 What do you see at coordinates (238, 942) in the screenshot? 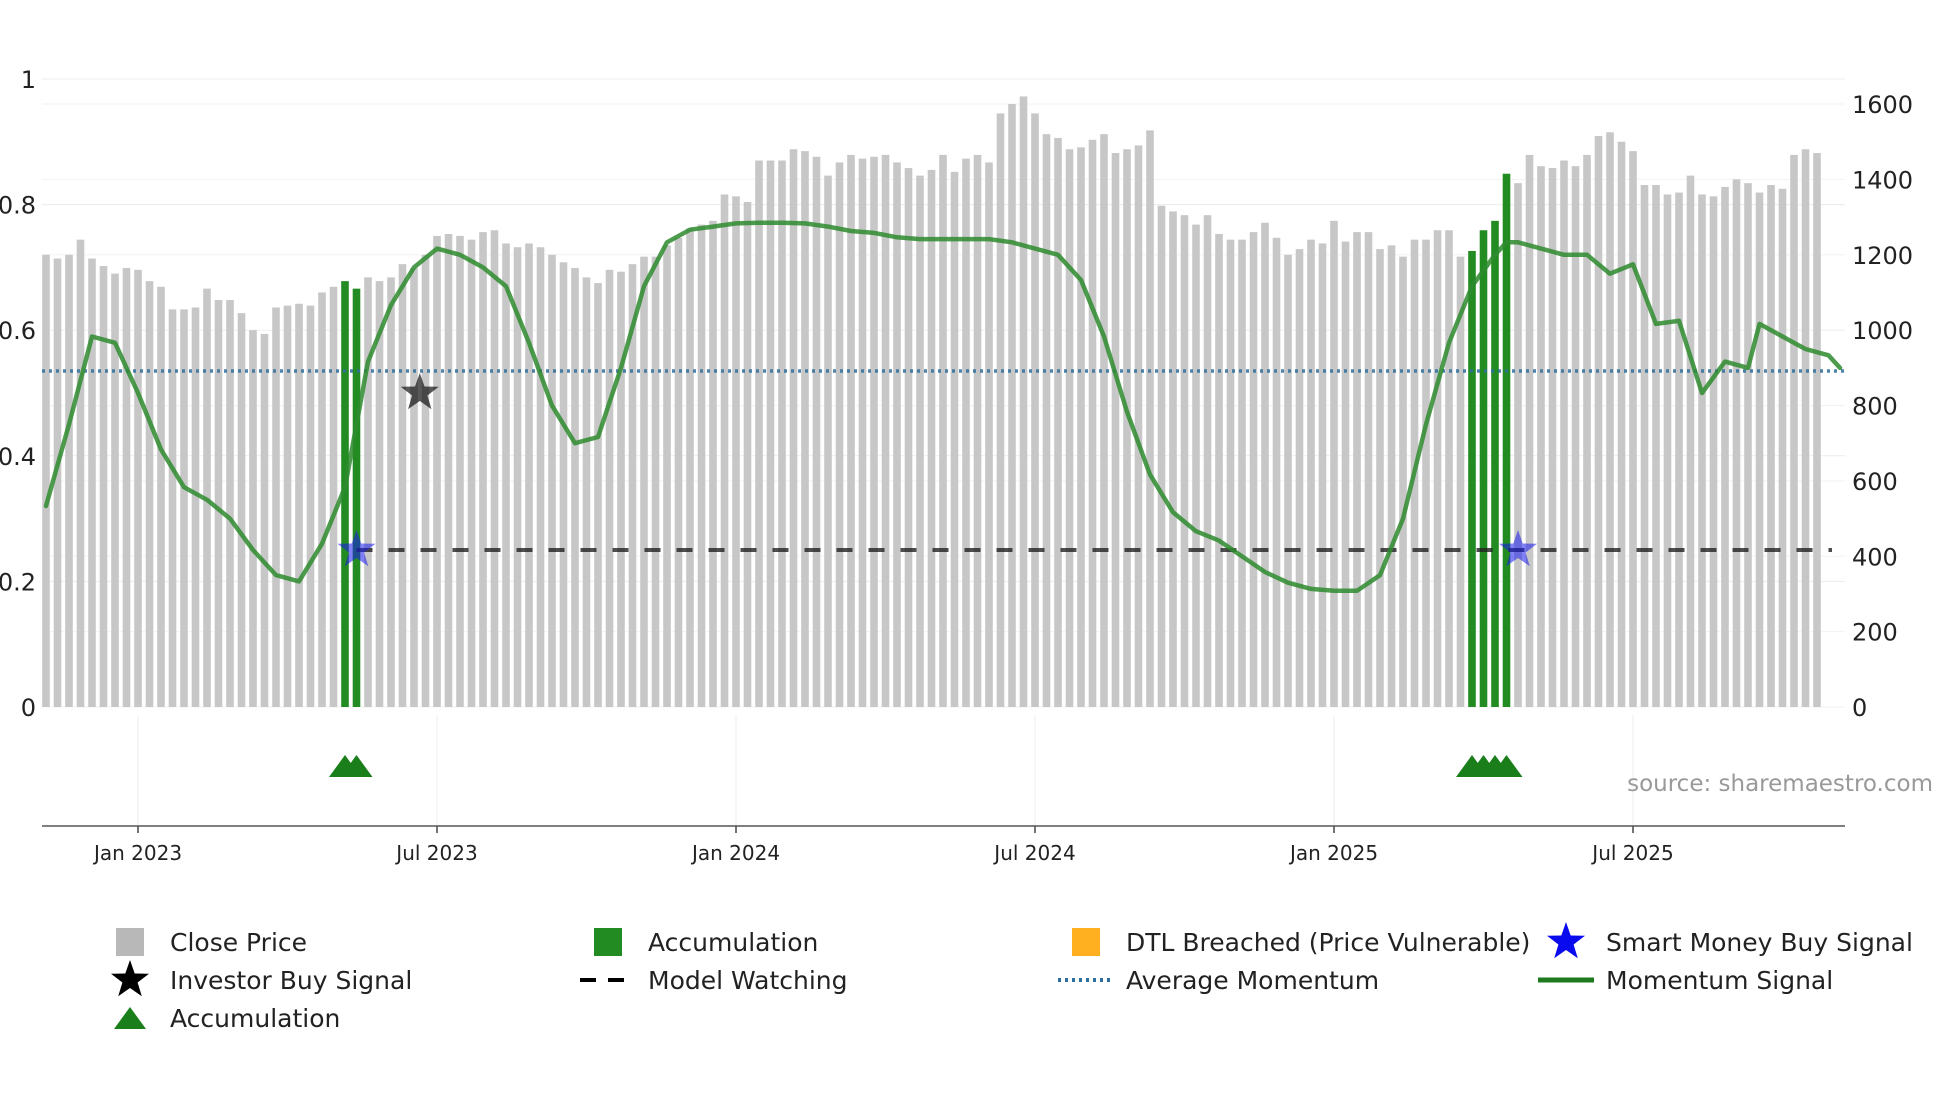
I see `legend-label: Close Price` at bounding box center [238, 942].